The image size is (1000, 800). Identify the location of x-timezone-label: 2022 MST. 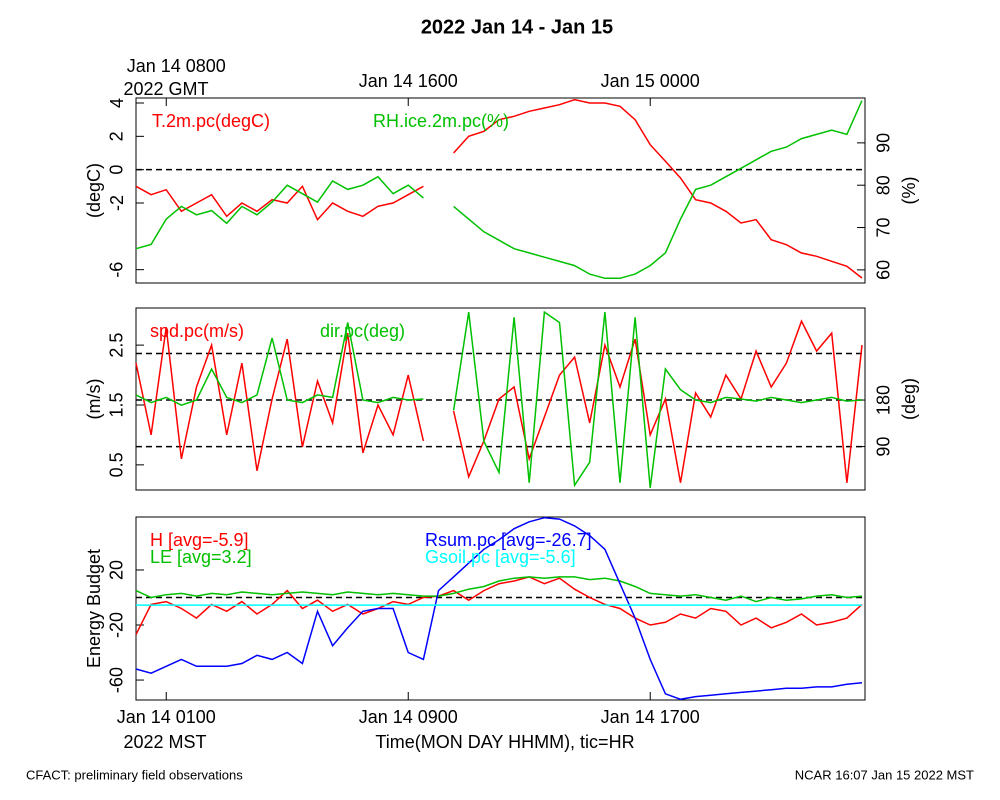
(164, 742).